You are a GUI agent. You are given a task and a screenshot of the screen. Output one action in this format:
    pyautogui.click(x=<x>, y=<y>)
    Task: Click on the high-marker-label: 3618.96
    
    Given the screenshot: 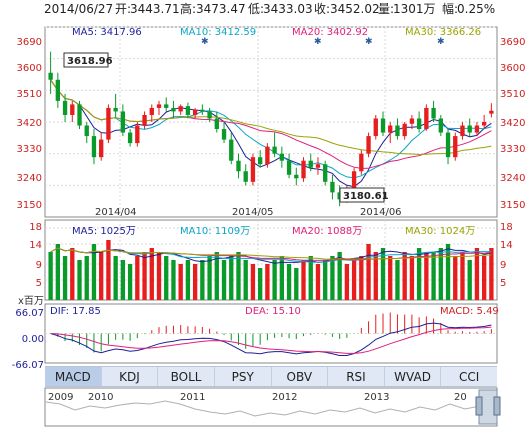 What is the action you would take?
    pyautogui.click(x=90, y=61)
    